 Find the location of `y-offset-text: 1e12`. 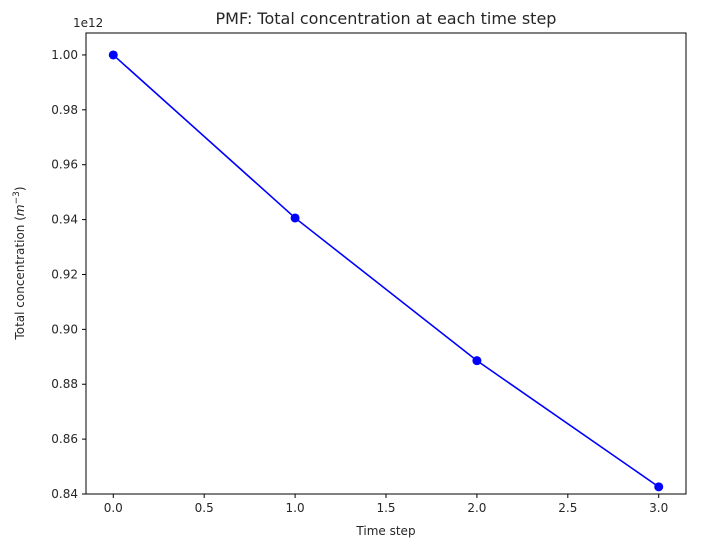

y-offset-text: 1e12 is located at coordinates (88, 23).